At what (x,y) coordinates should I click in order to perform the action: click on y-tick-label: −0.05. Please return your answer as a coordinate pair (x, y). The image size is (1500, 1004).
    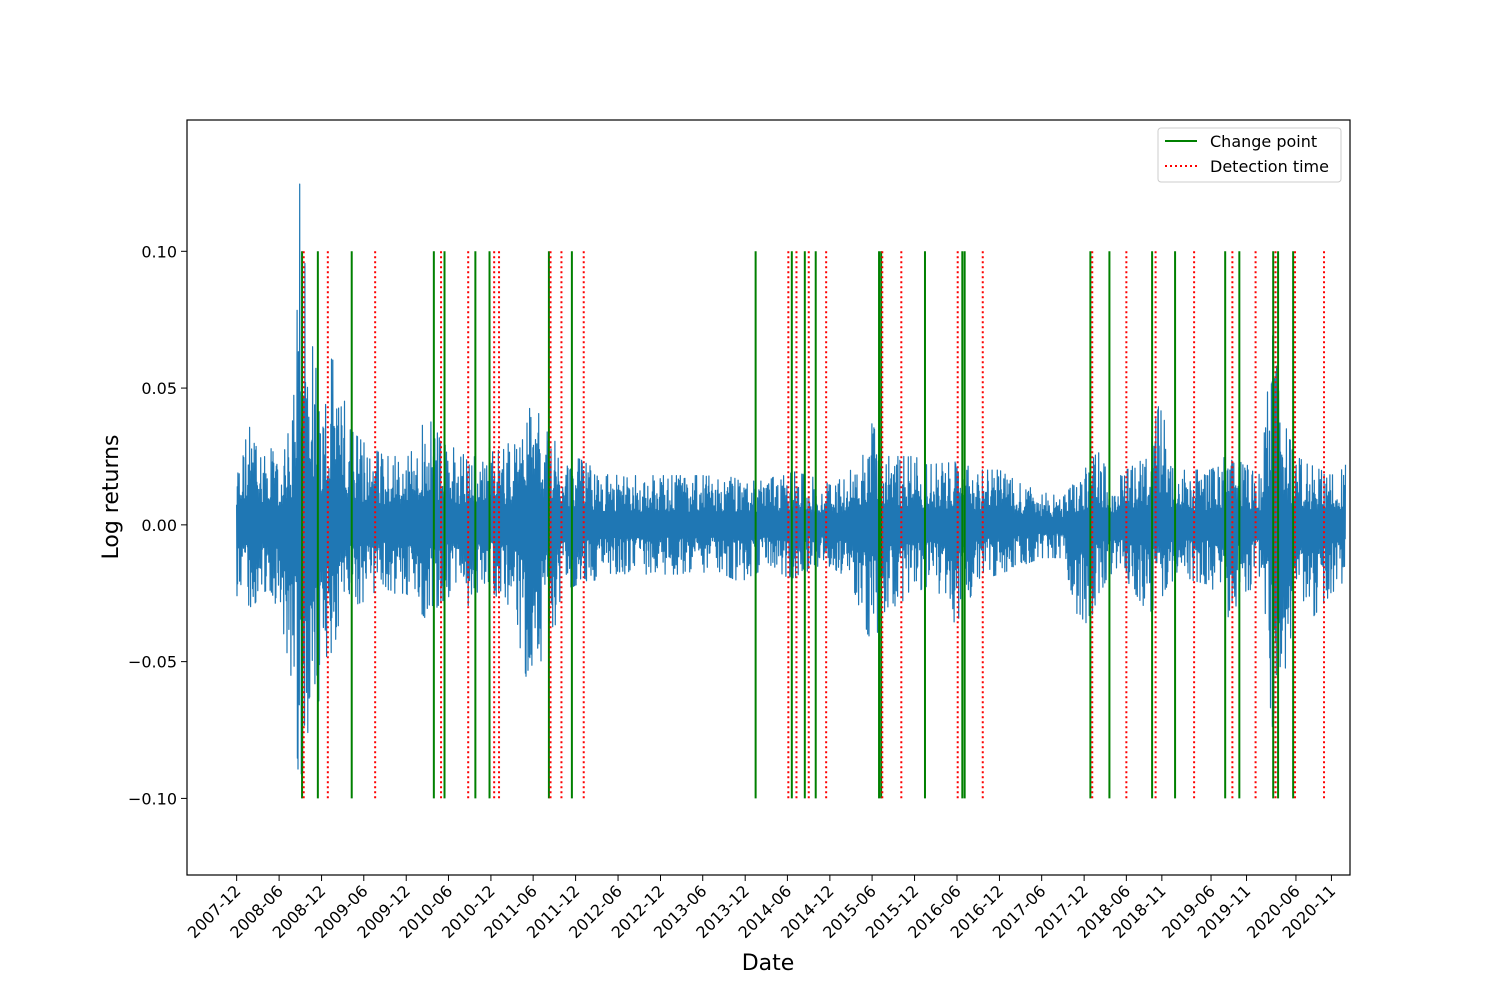
    Looking at the image, I should click on (152, 662).